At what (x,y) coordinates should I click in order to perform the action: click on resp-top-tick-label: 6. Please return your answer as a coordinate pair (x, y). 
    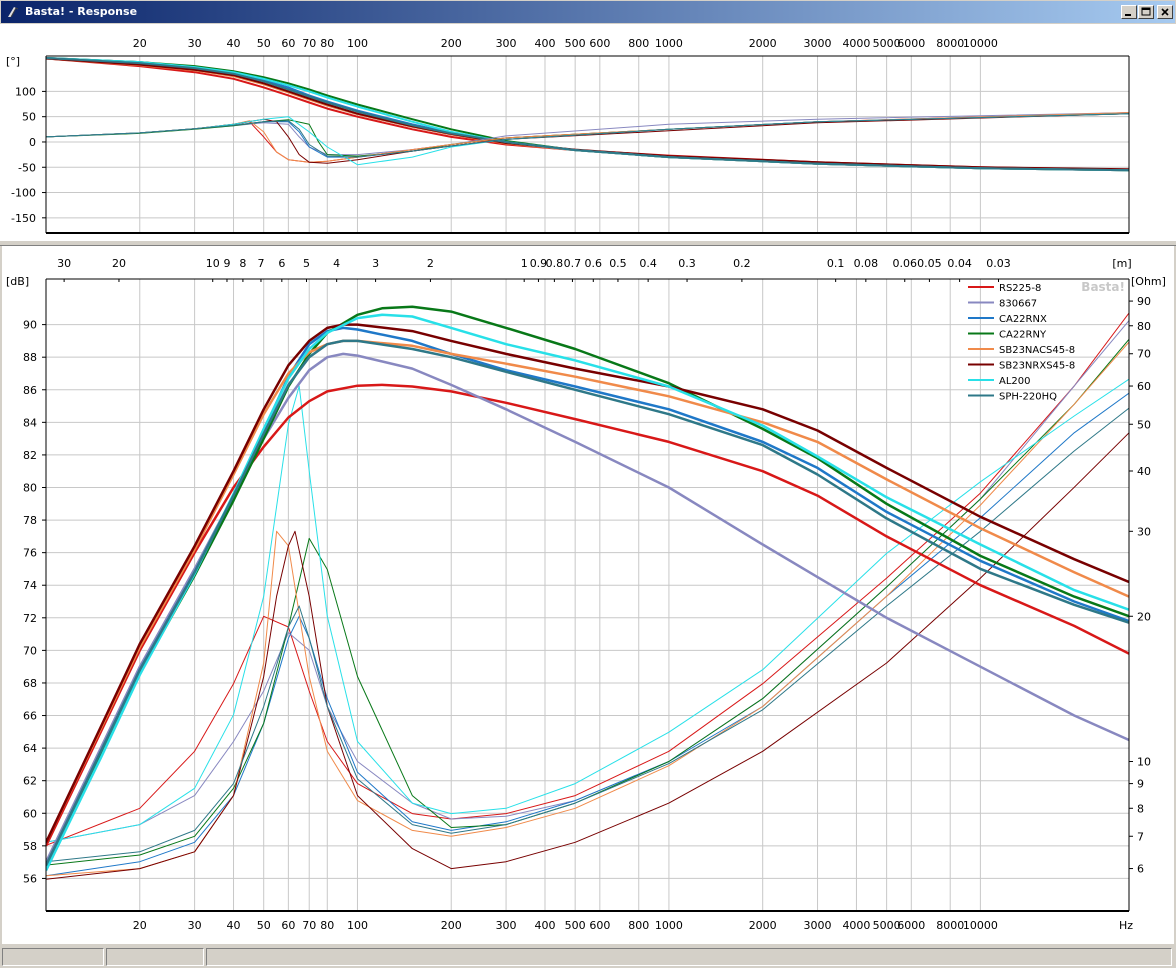
    Looking at the image, I should click on (281, 263).